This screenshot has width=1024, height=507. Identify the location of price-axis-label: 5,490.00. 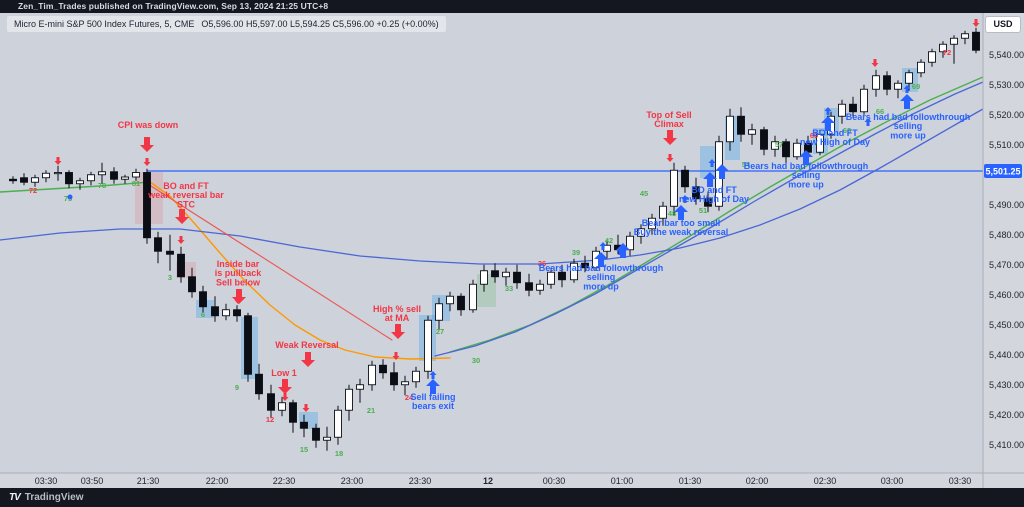
(1006, 205).